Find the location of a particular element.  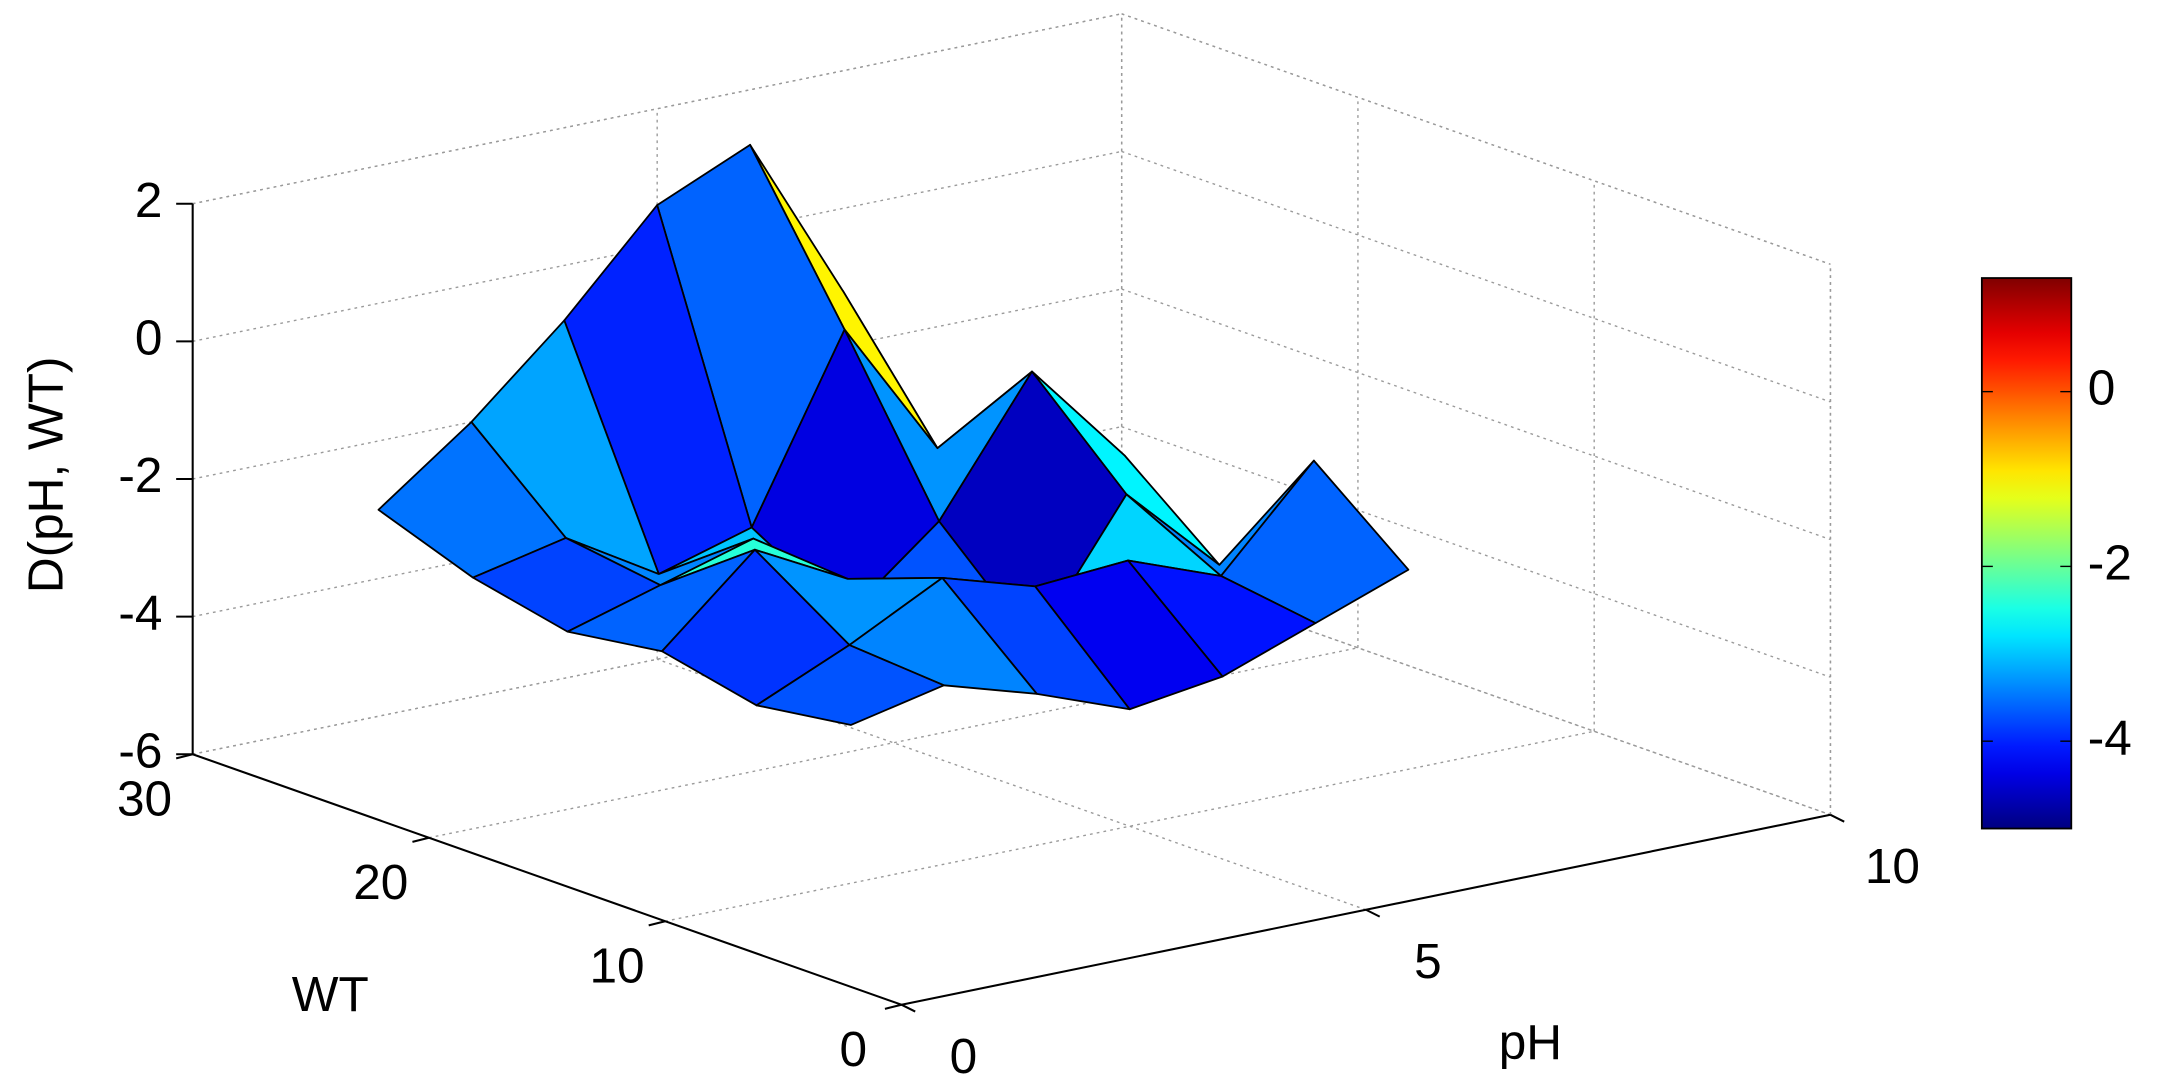

y-tick-label: 30 is located at coordinates (144, 798).